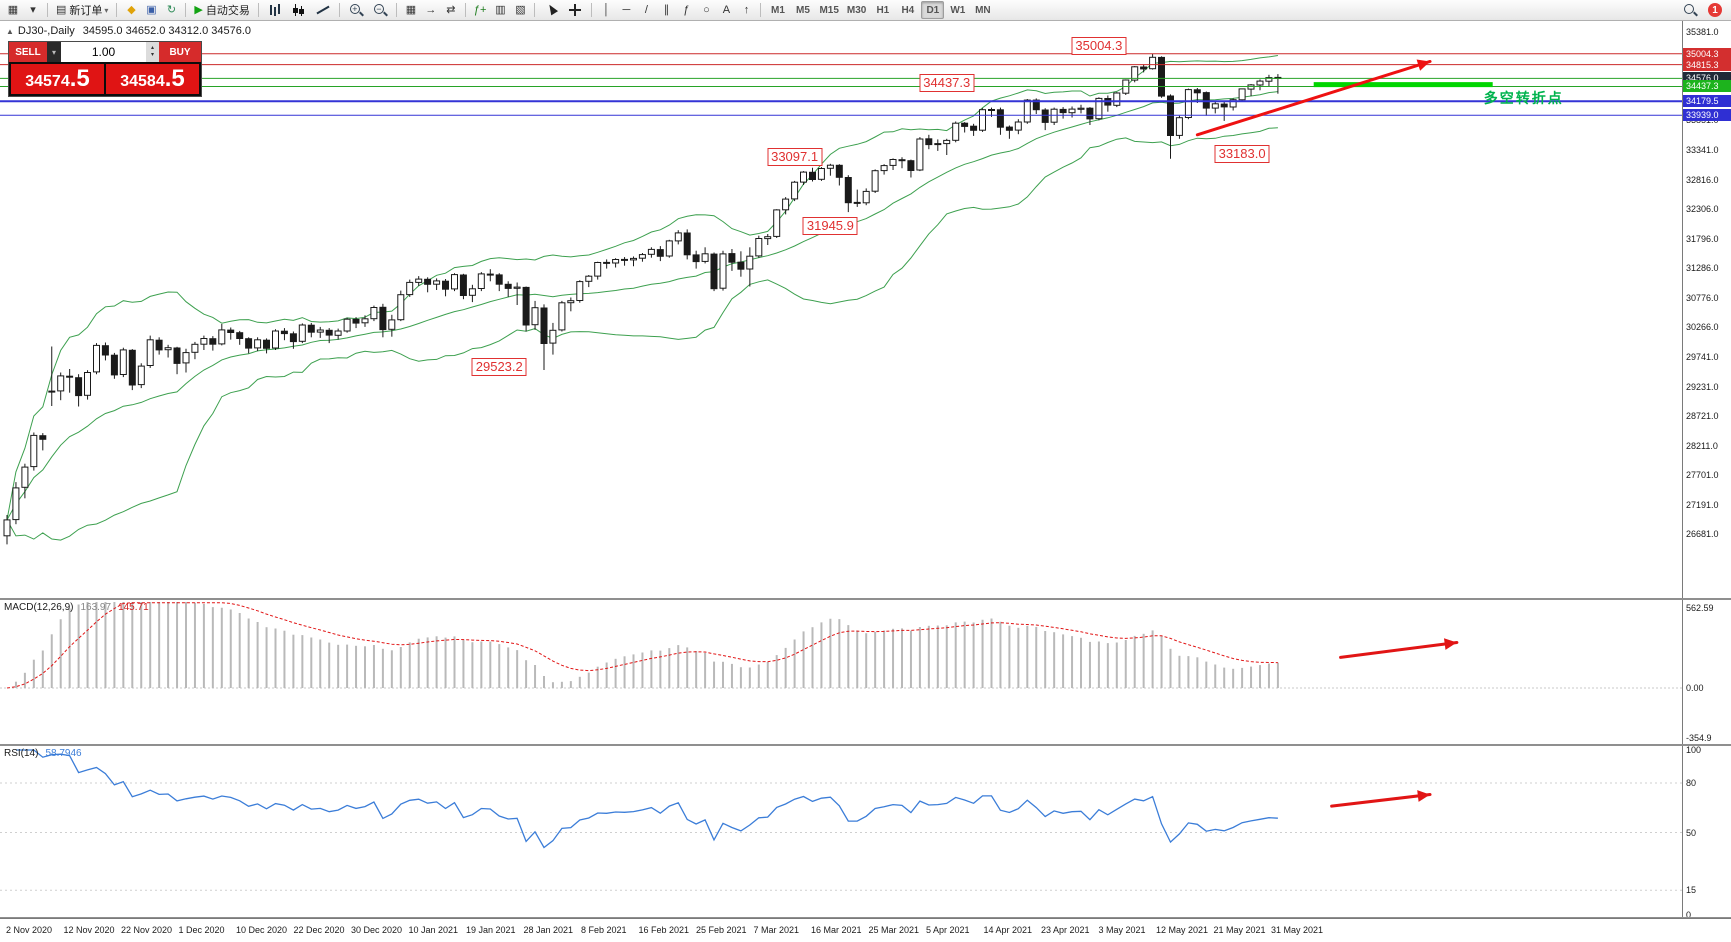 This screenshot has width=1731, height=942. What do you see at coordinates (133, 607) in the screenshot?
I see `macd-signal-value: 145.71` at bounding box center [133, 607].